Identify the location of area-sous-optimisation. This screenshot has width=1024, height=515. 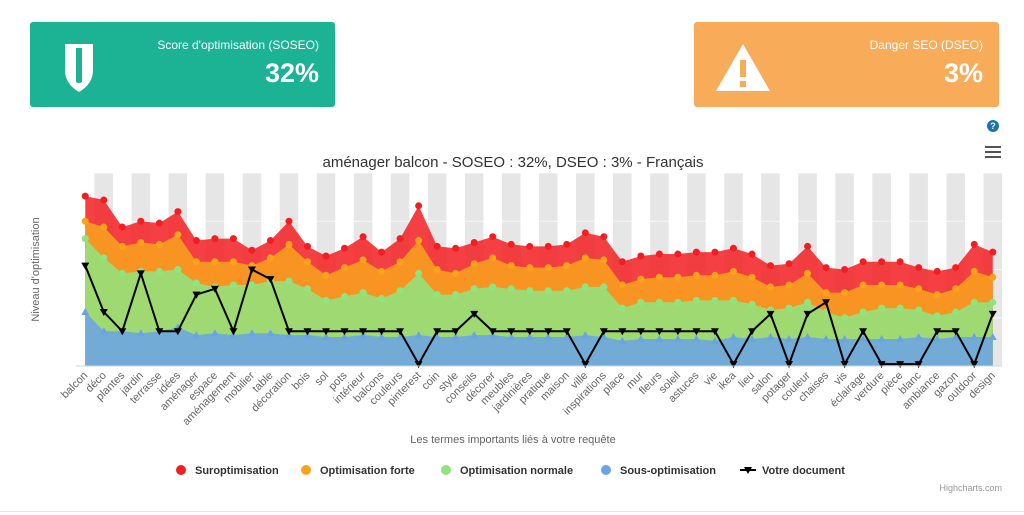
(539, 338).